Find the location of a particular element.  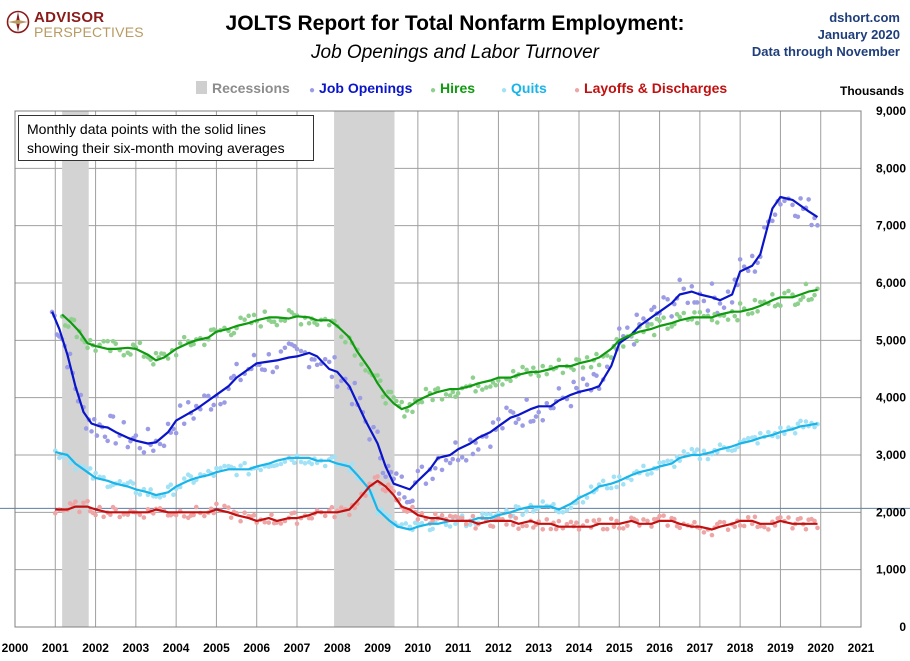

x-tick-label: 2019 is located at coordinates (780, 648).